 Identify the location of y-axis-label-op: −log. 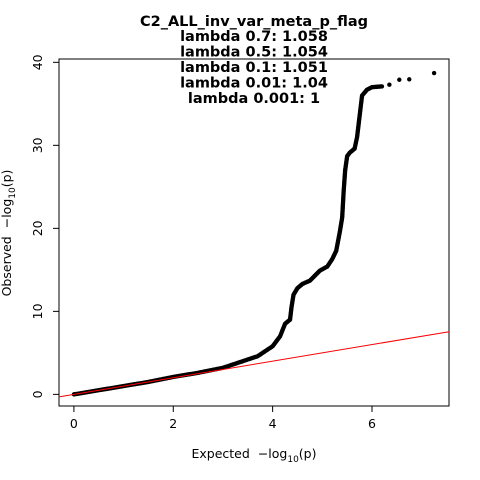
(7, 214).